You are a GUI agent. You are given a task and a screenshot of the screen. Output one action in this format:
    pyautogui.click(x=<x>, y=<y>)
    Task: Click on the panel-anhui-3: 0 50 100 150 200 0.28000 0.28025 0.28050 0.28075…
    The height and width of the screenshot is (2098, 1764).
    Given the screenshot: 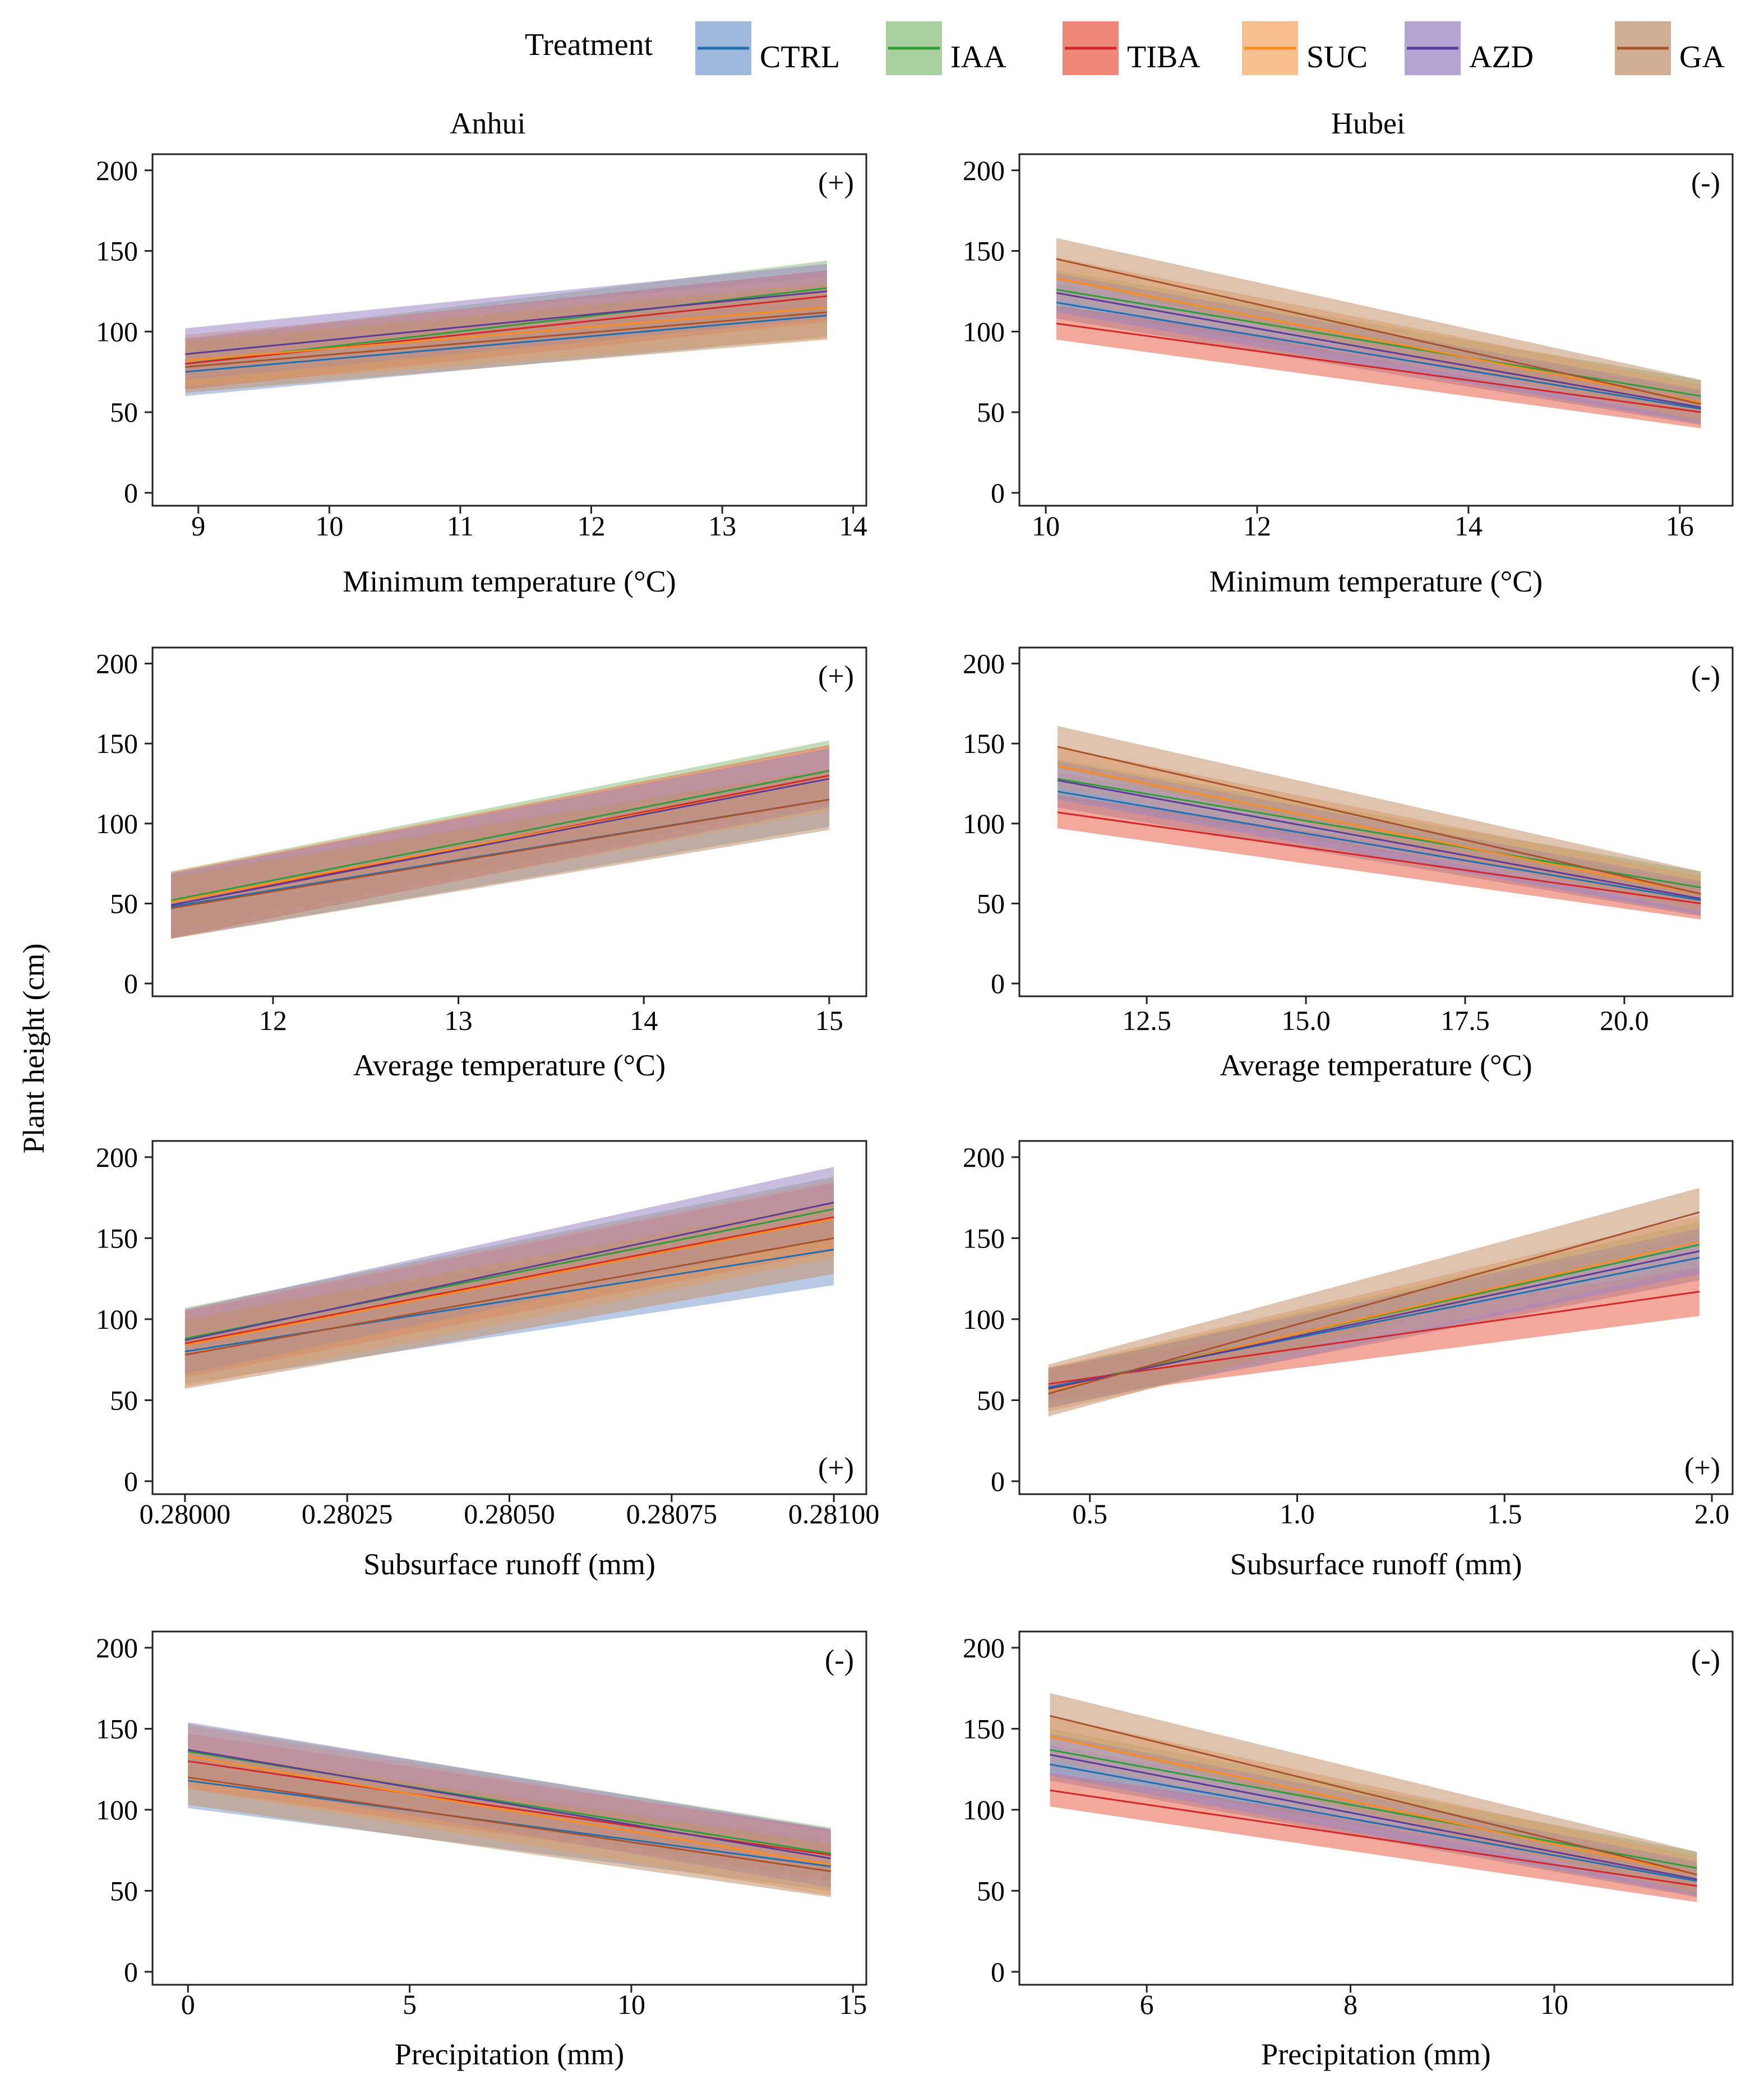 What is the action you would take?
    pyautogui.click(x=488, y=1360)
    